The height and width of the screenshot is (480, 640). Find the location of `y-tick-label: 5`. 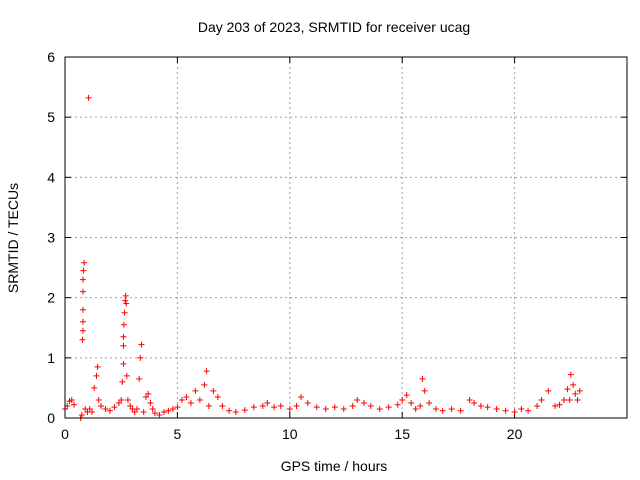

y-tick-label: 5 is located at coordinates (51, 117).